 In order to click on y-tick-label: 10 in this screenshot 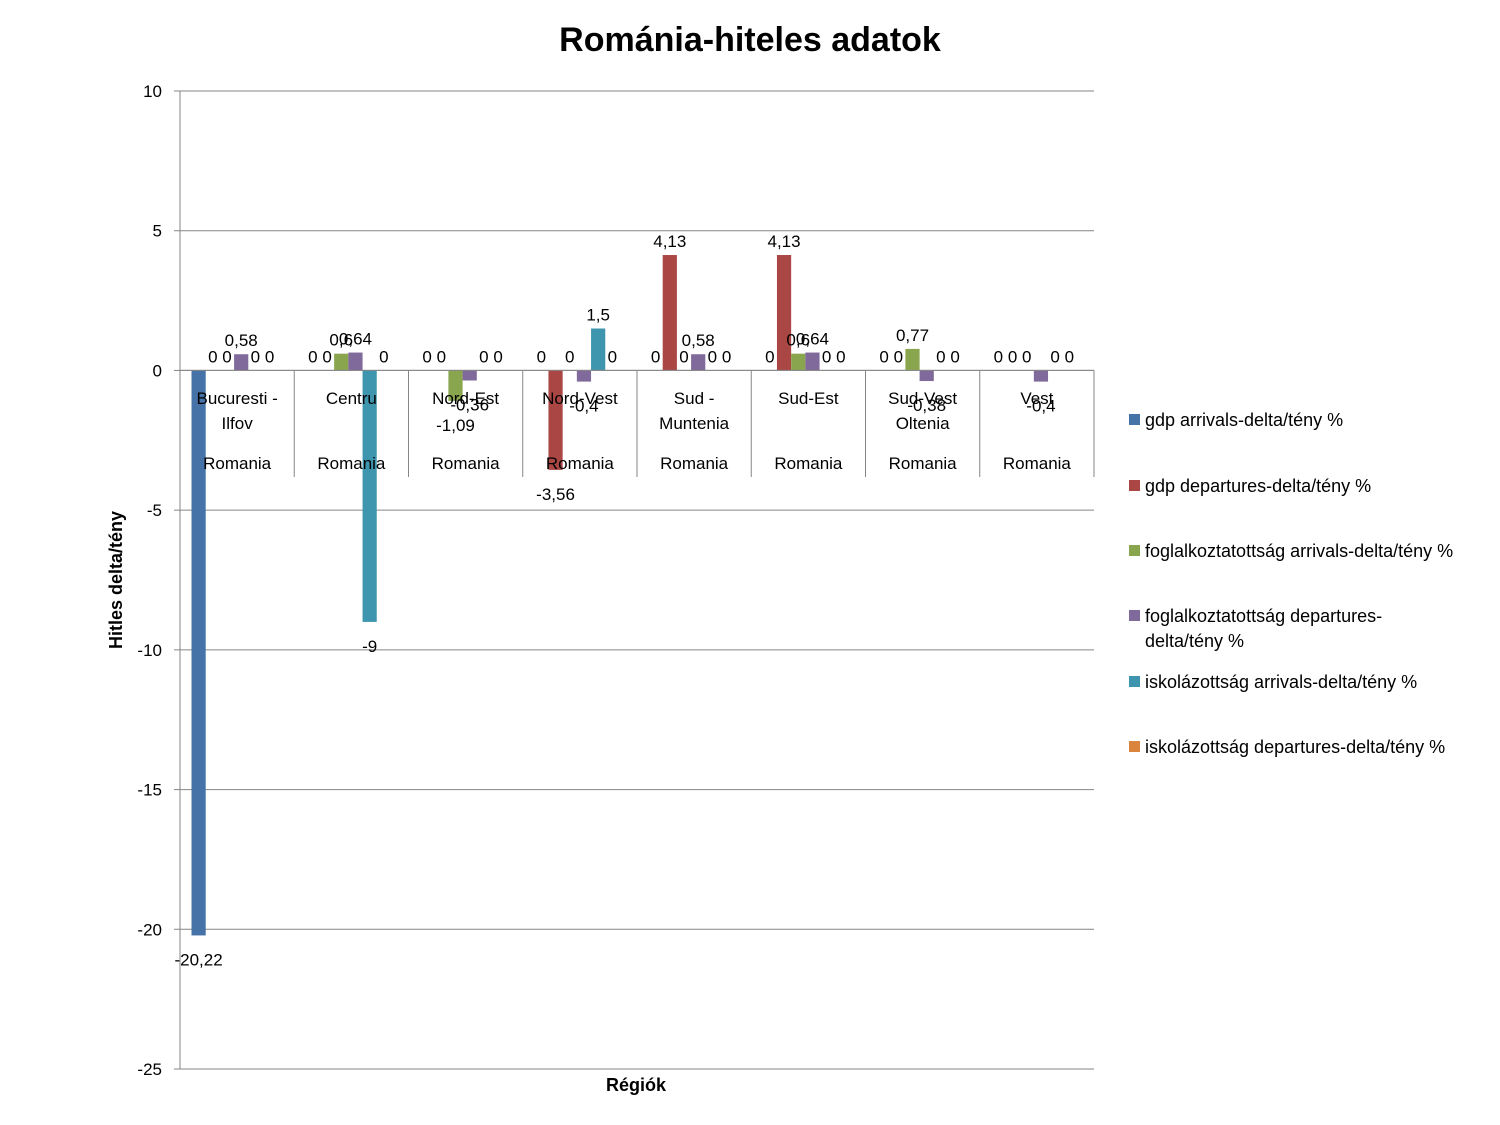, I will do `click(152, 91)`.